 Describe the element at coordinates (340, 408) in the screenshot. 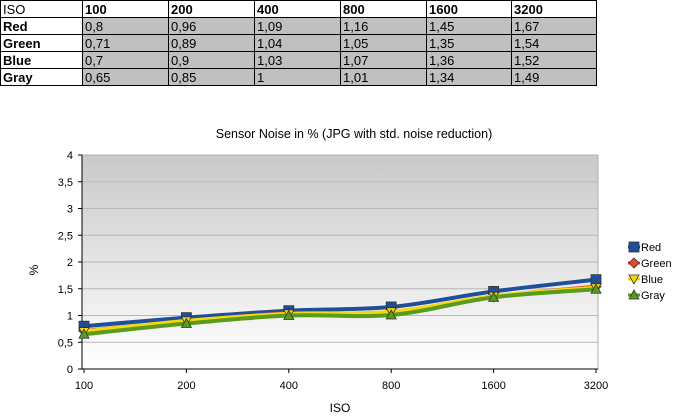

I see `x-axis-label: ISO` at that location.